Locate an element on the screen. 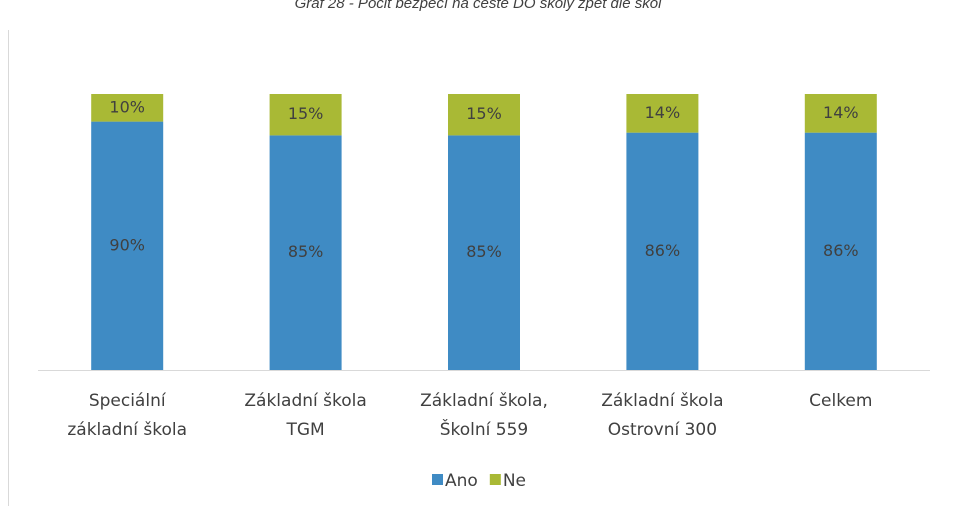 The height and width of the screenshot is (510, 956). x-tick-label: Speciální is located at coordinates (128, 401).